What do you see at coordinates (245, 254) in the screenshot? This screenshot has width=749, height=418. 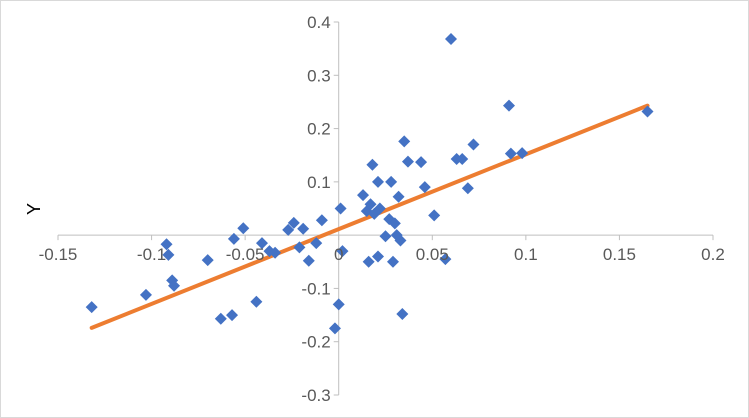 I see `x-tick-label: -0.05` at bounding box center [245, 254].